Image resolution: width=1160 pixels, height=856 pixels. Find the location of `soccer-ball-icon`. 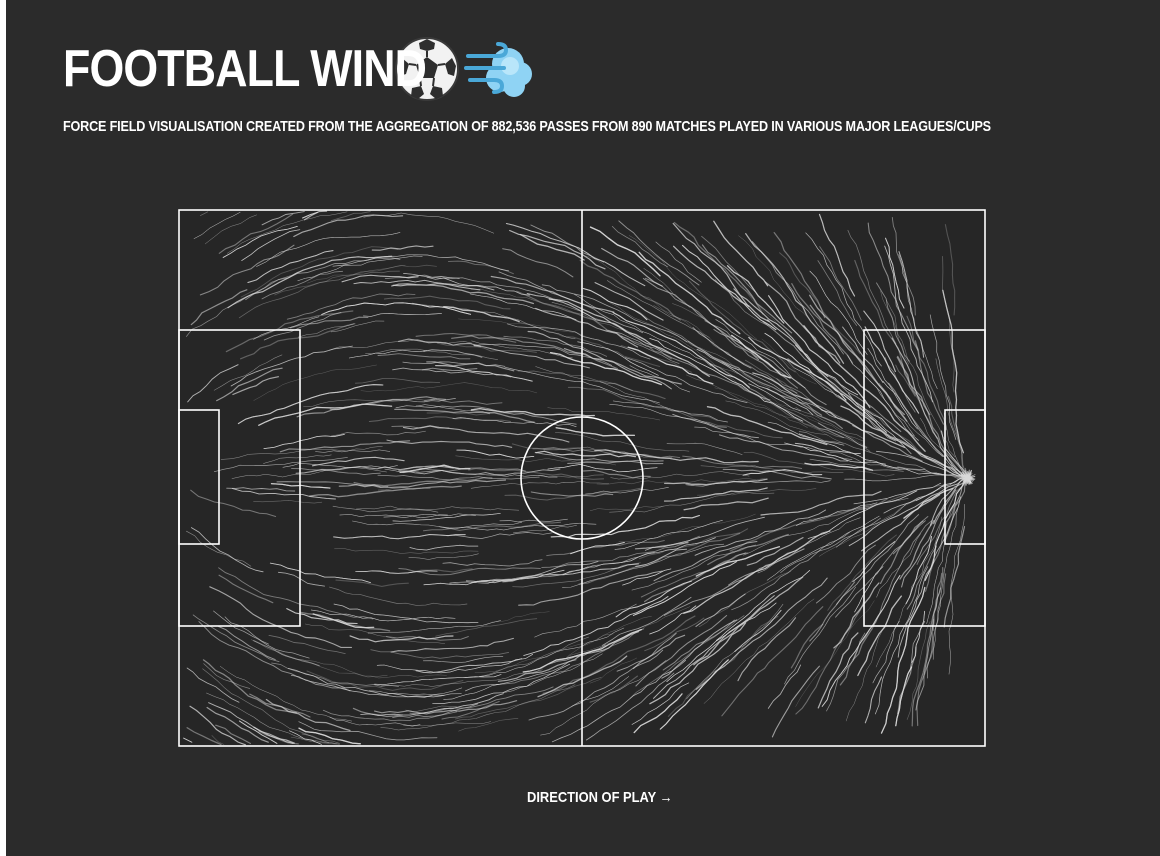

soccer-ball-icon is located at coordinates (427, 69).